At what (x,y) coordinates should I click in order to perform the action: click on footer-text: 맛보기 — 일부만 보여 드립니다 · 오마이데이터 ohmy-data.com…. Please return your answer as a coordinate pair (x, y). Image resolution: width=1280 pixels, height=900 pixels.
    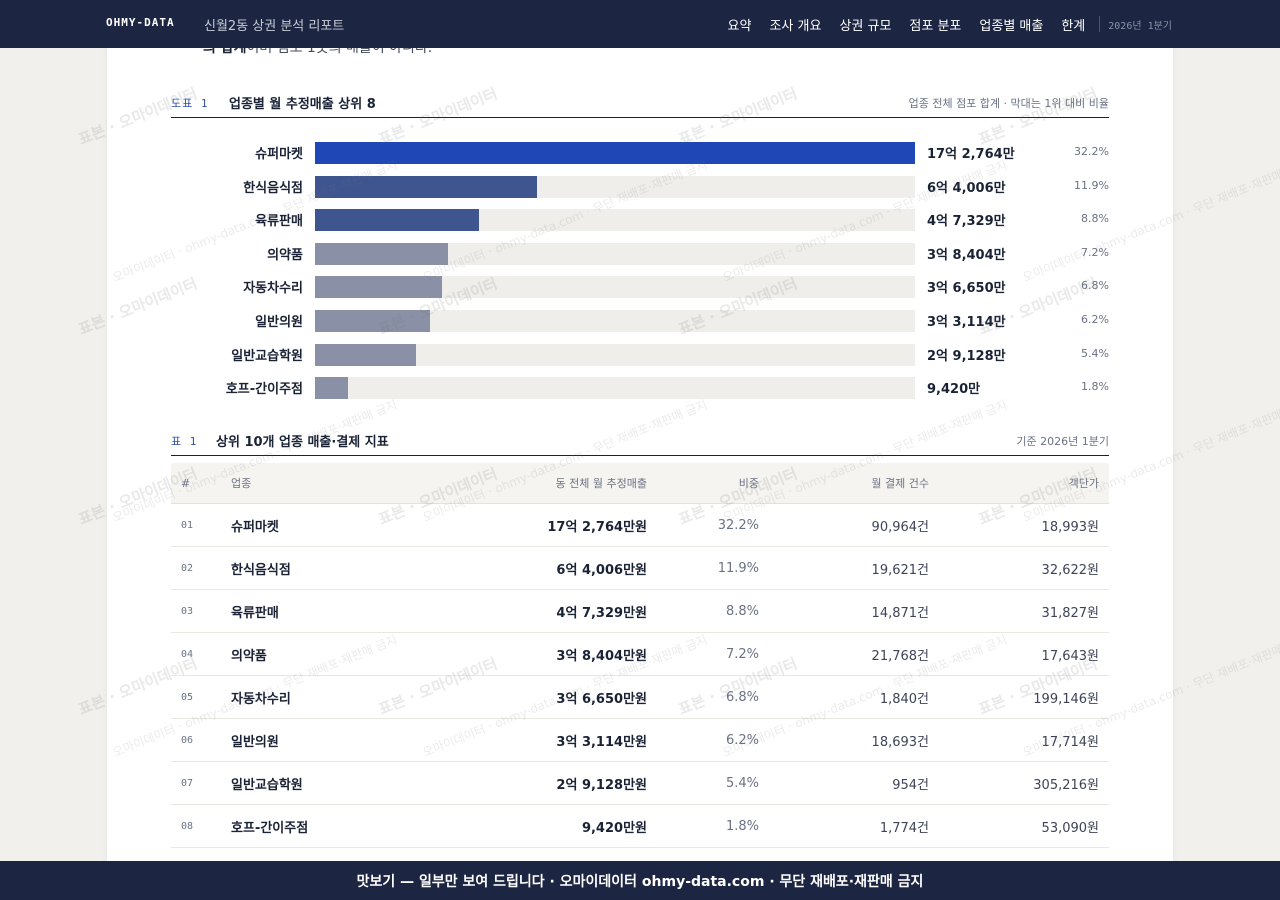
    Looking at the image, I should click on (640, 881).